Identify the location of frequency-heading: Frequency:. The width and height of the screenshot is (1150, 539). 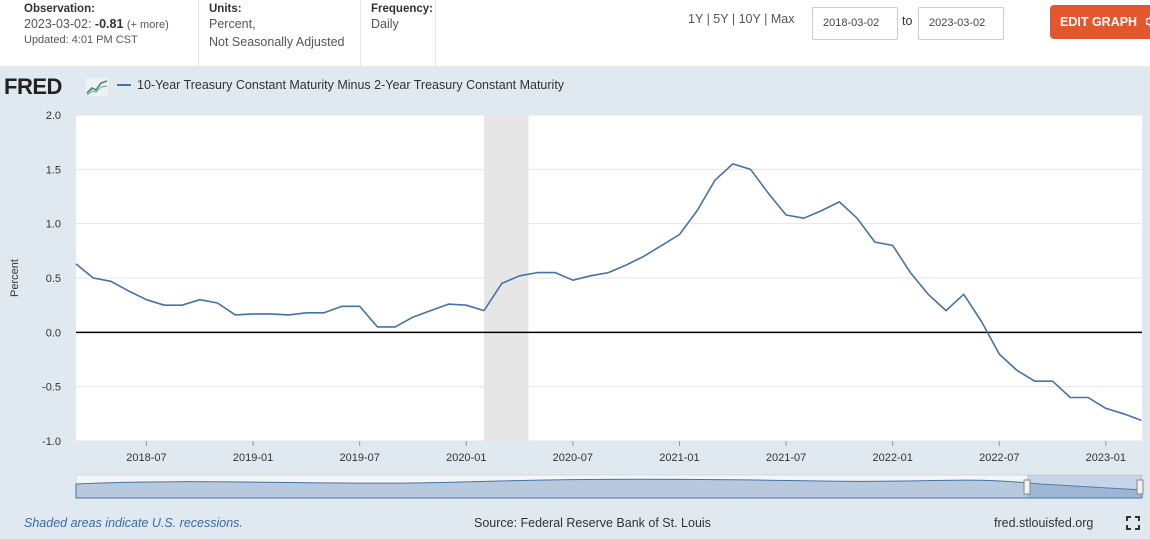
(402, 9).